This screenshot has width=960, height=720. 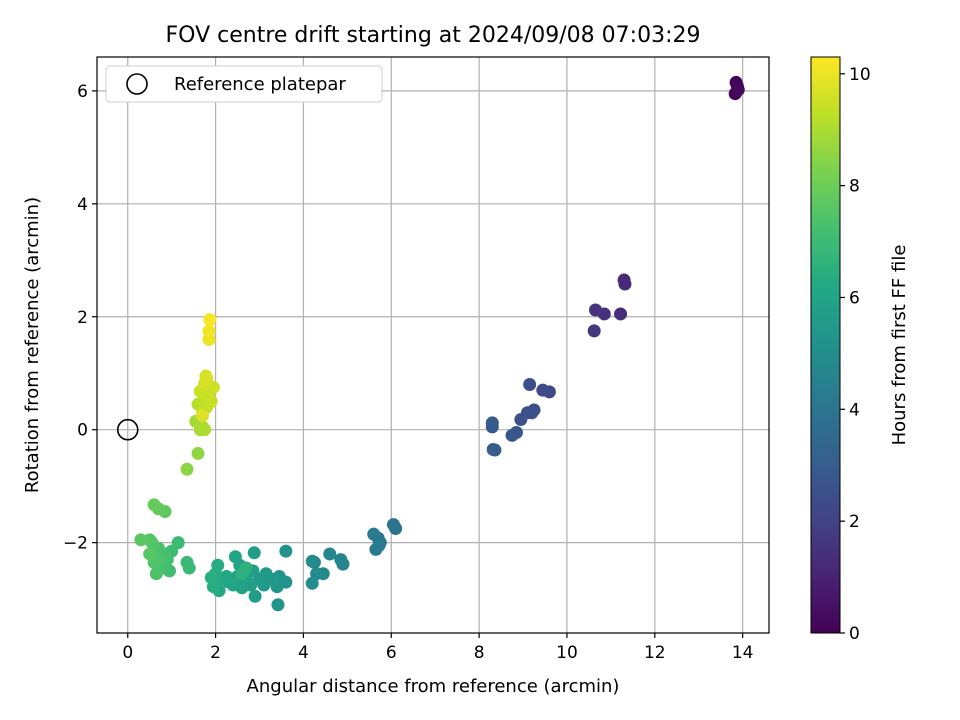 I want to click on x-tick-label: 8, so click(x=479, y=653).